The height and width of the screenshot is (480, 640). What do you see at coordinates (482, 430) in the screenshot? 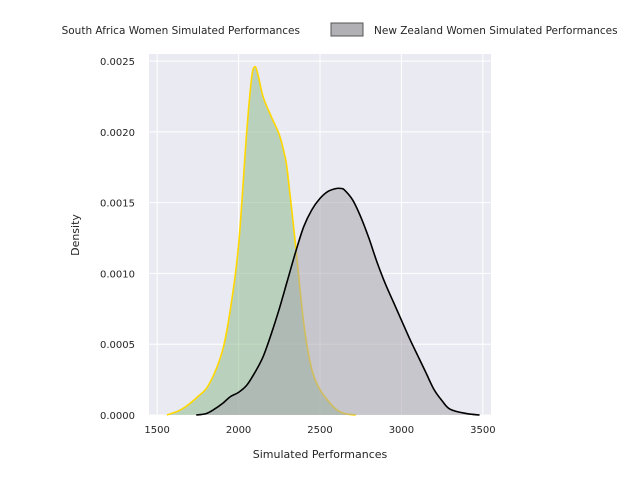
I see `x-tick-label: 3500` at bounding box center [482, 430].